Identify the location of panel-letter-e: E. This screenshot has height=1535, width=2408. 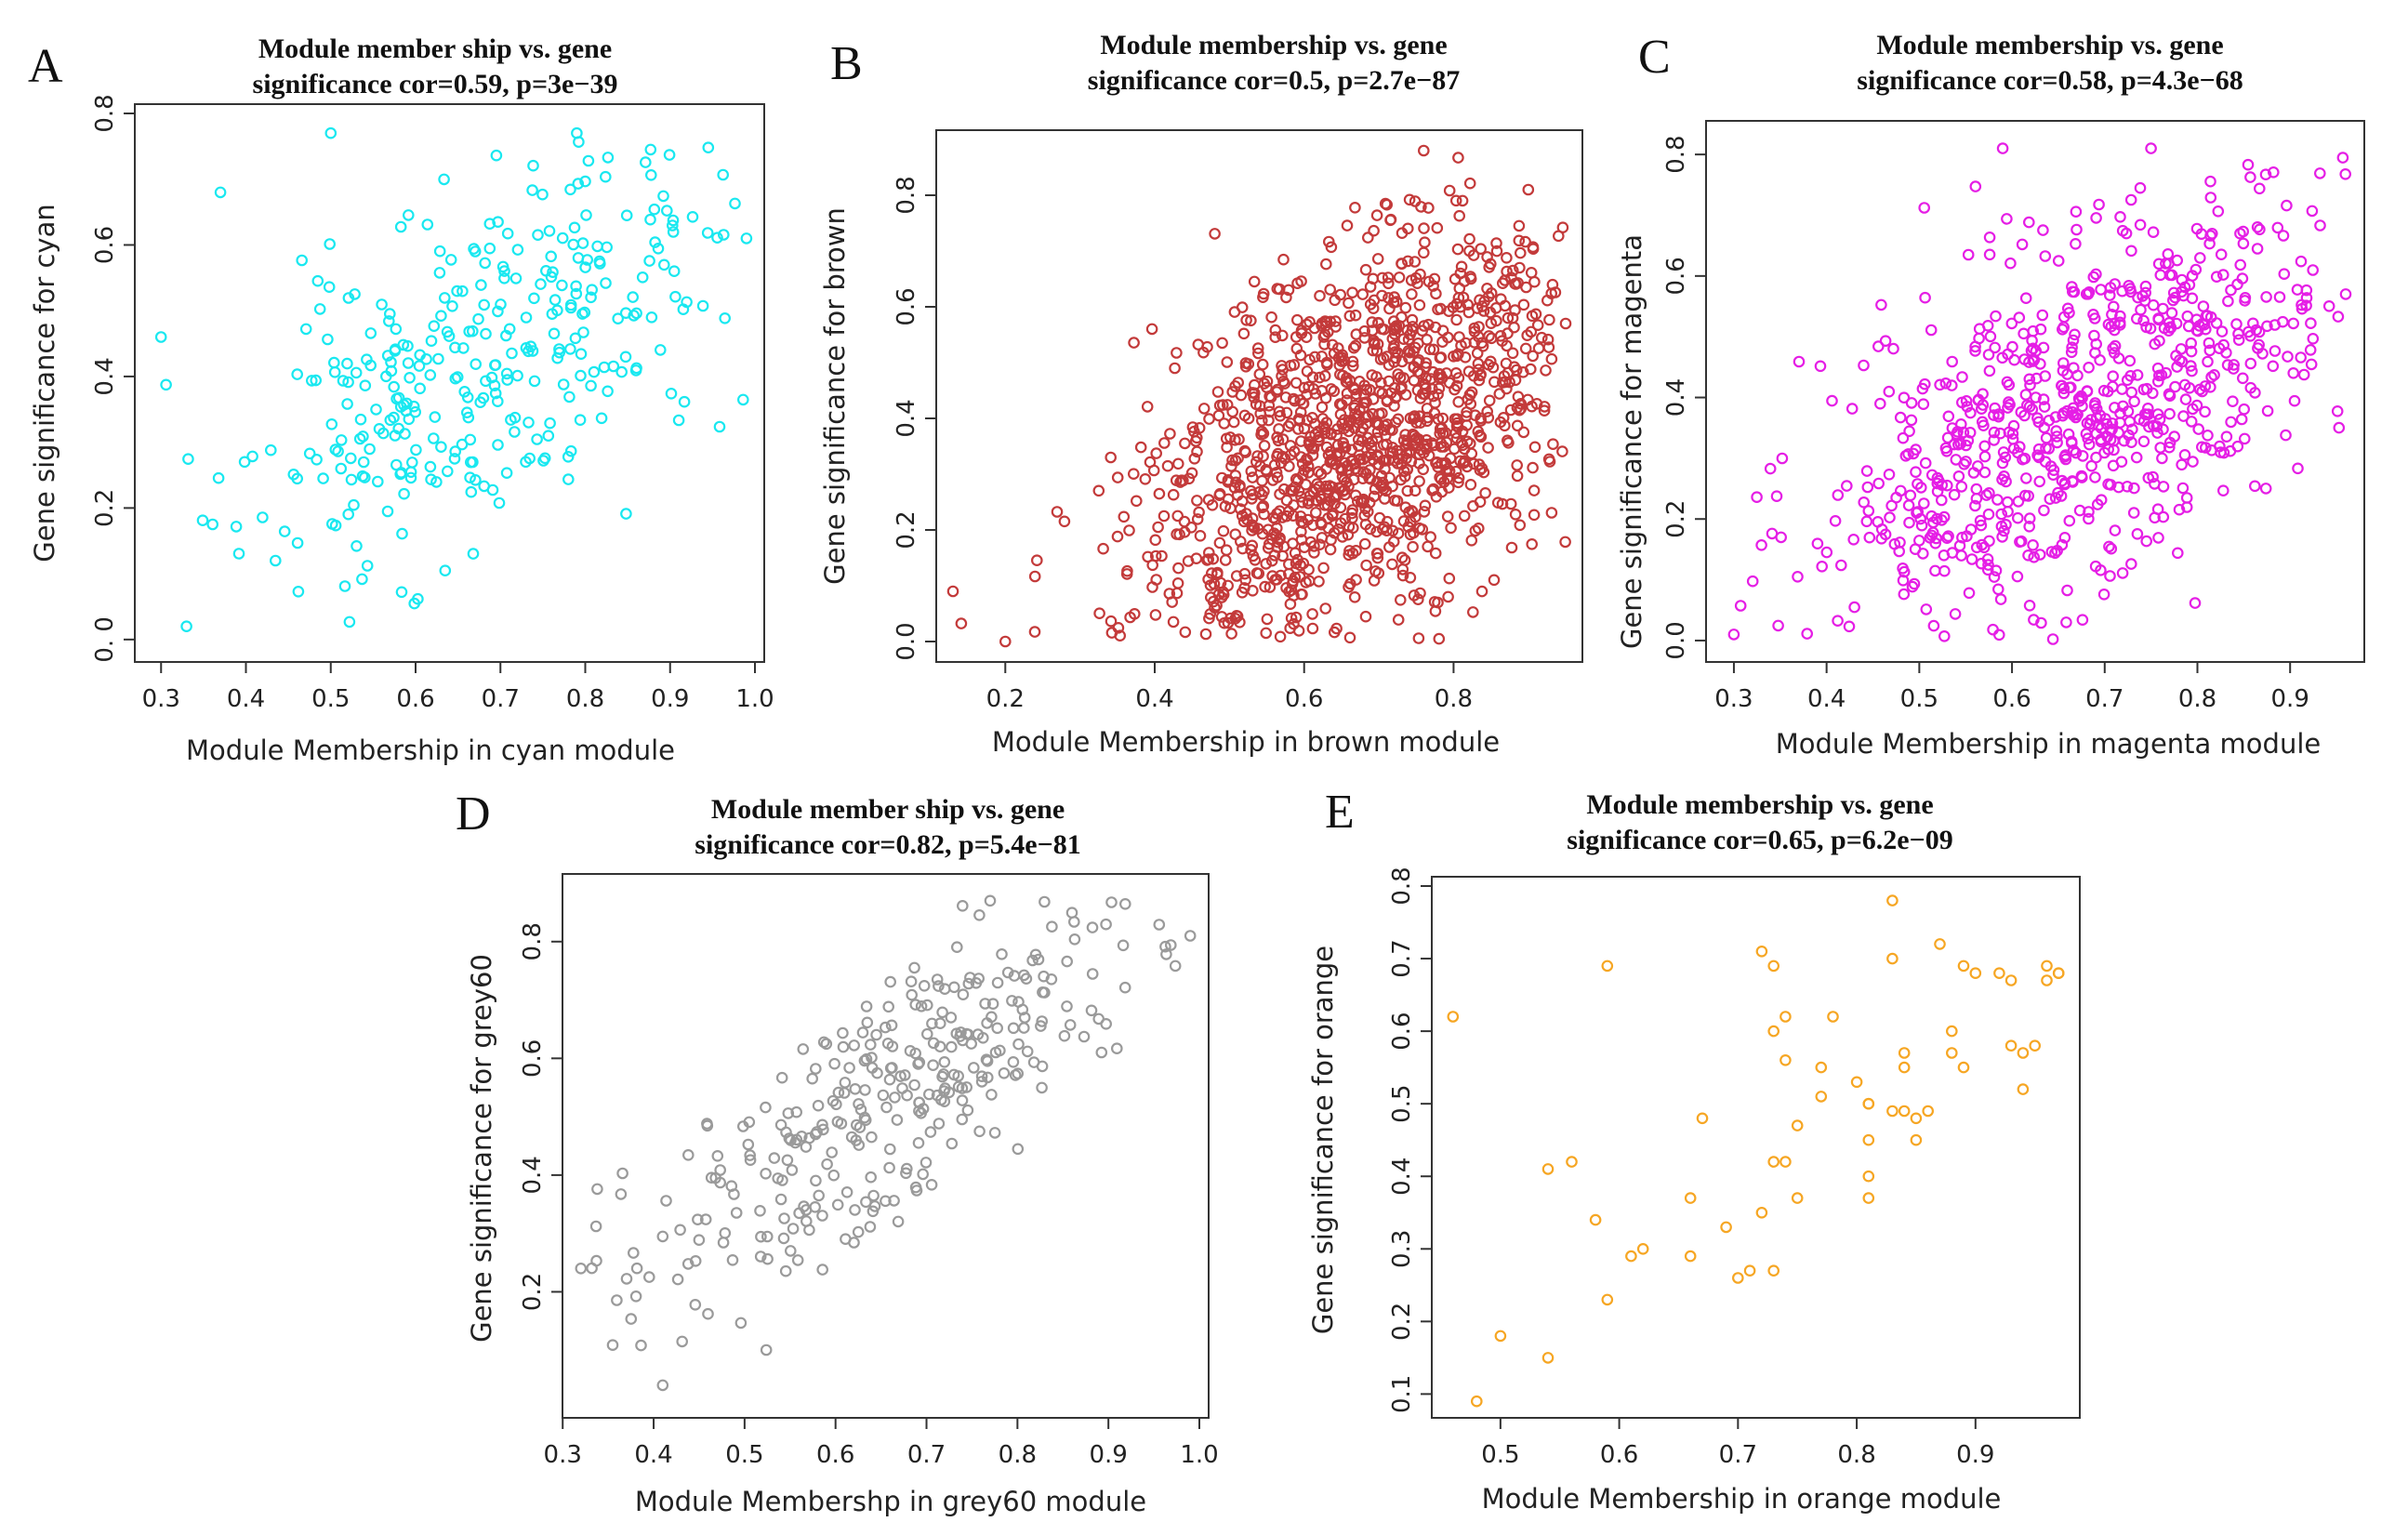
(1340, 813).